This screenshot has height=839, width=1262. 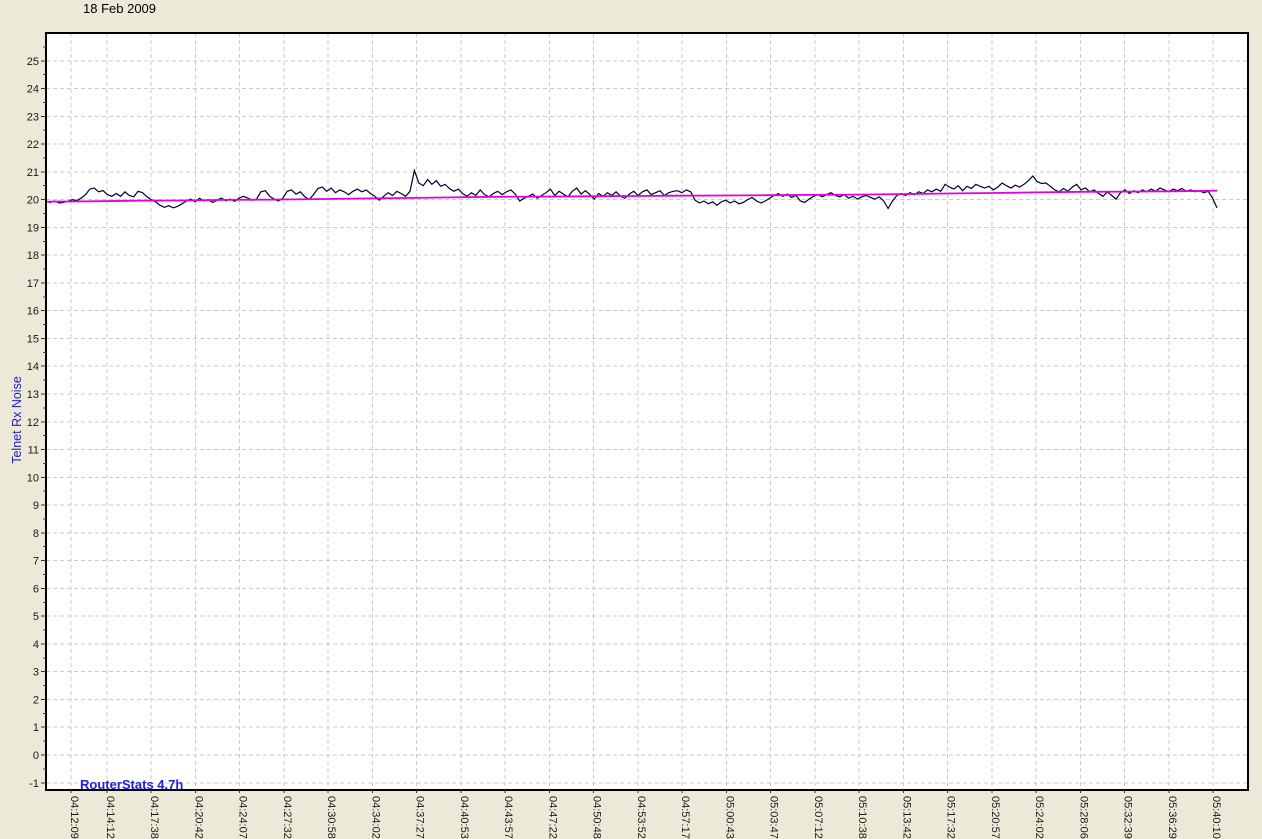 What do you see at coordinates (331, 817) in the screenshot?
I see `x-tick-label: 04:30:58` at bounding box center [331, 817].